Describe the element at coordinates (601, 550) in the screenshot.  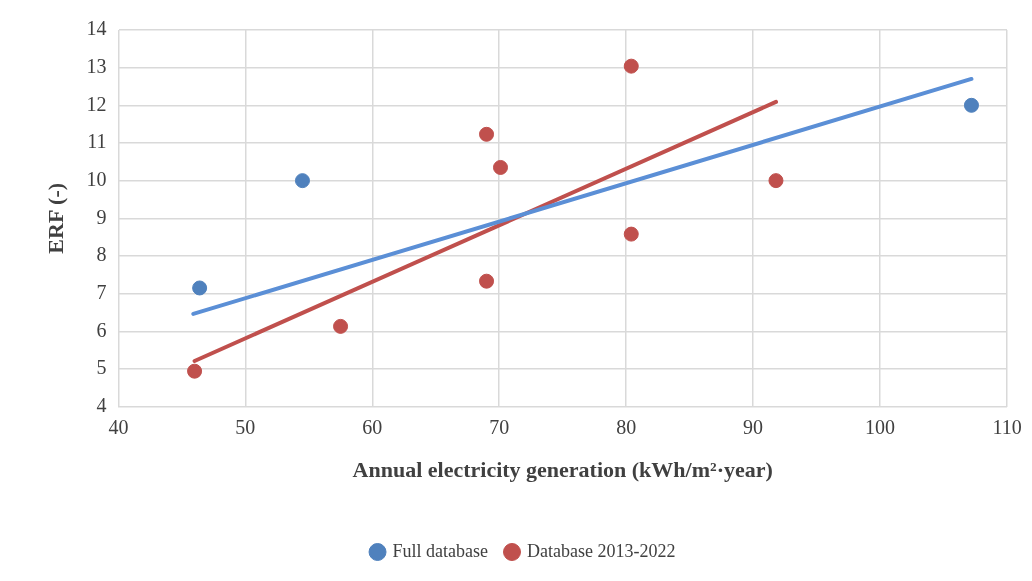
I see `legend-label: Database 2013-2022` at that location.